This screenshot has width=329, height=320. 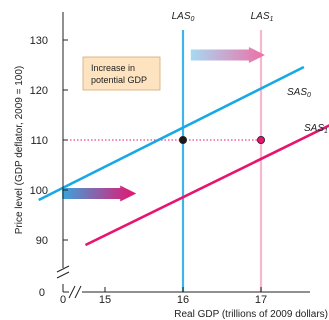 I want to click on y-tick-label-90: 90, so click(x=42, y=241).